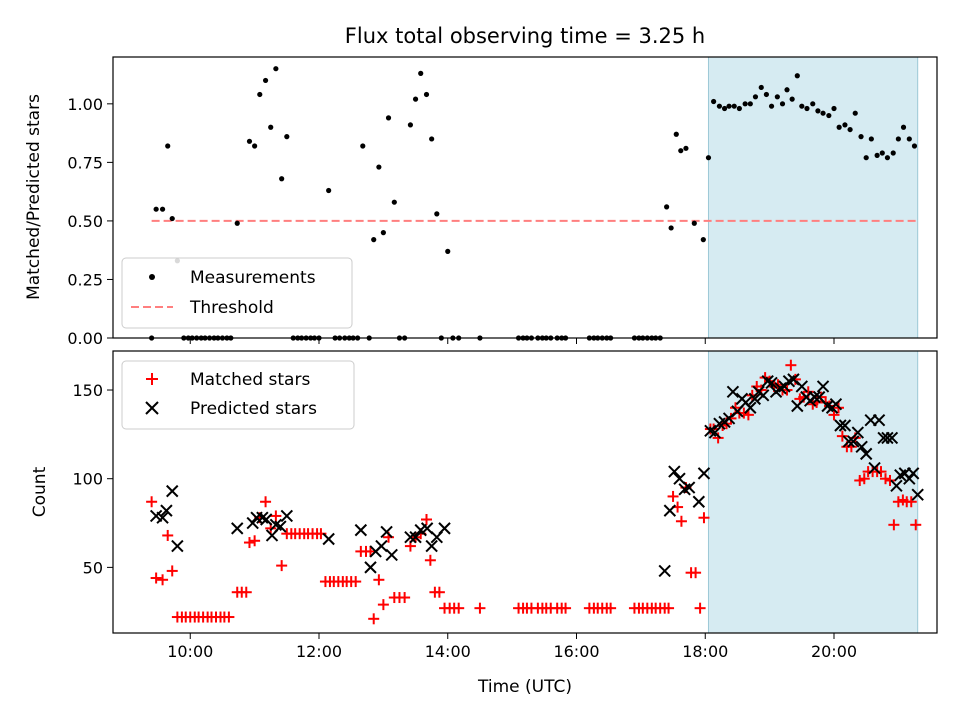 This screenshot has height=720, width=960. I want to click on x-axis-label: Time (UTC), so click(524, 687).